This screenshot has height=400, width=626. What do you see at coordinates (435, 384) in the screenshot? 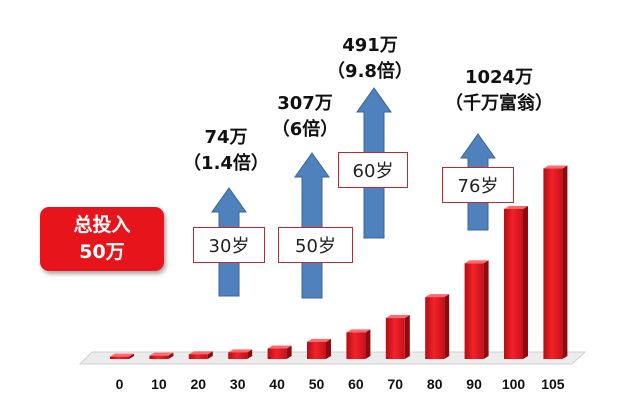
I see `x-tick-80: 80` at bounding box center [435, 384].